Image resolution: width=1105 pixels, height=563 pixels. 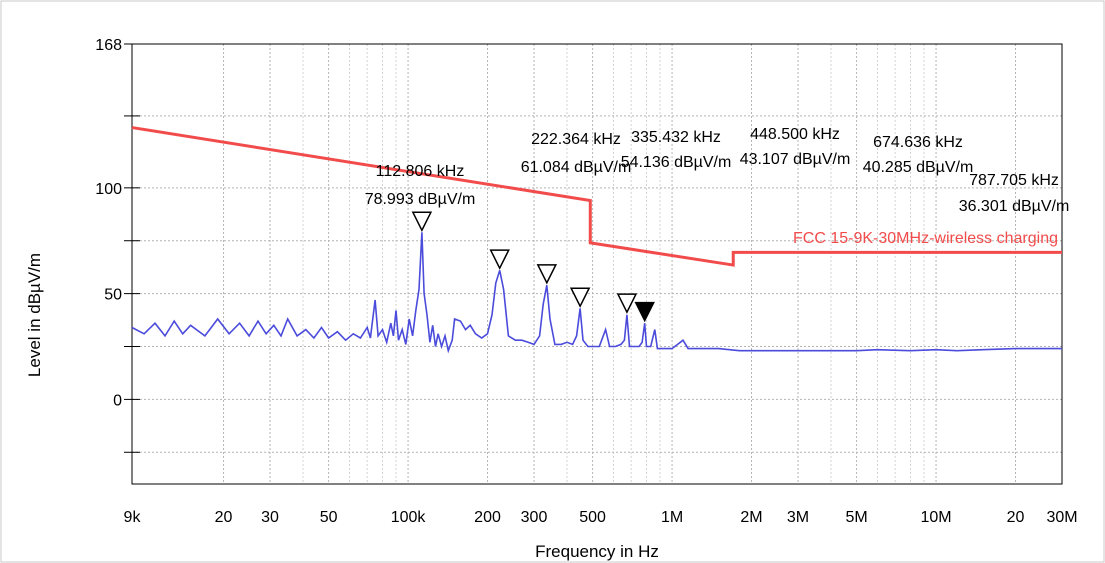 I want to click on marker-frequency-label: 674.636 kHz, so click(x=918, y=142).